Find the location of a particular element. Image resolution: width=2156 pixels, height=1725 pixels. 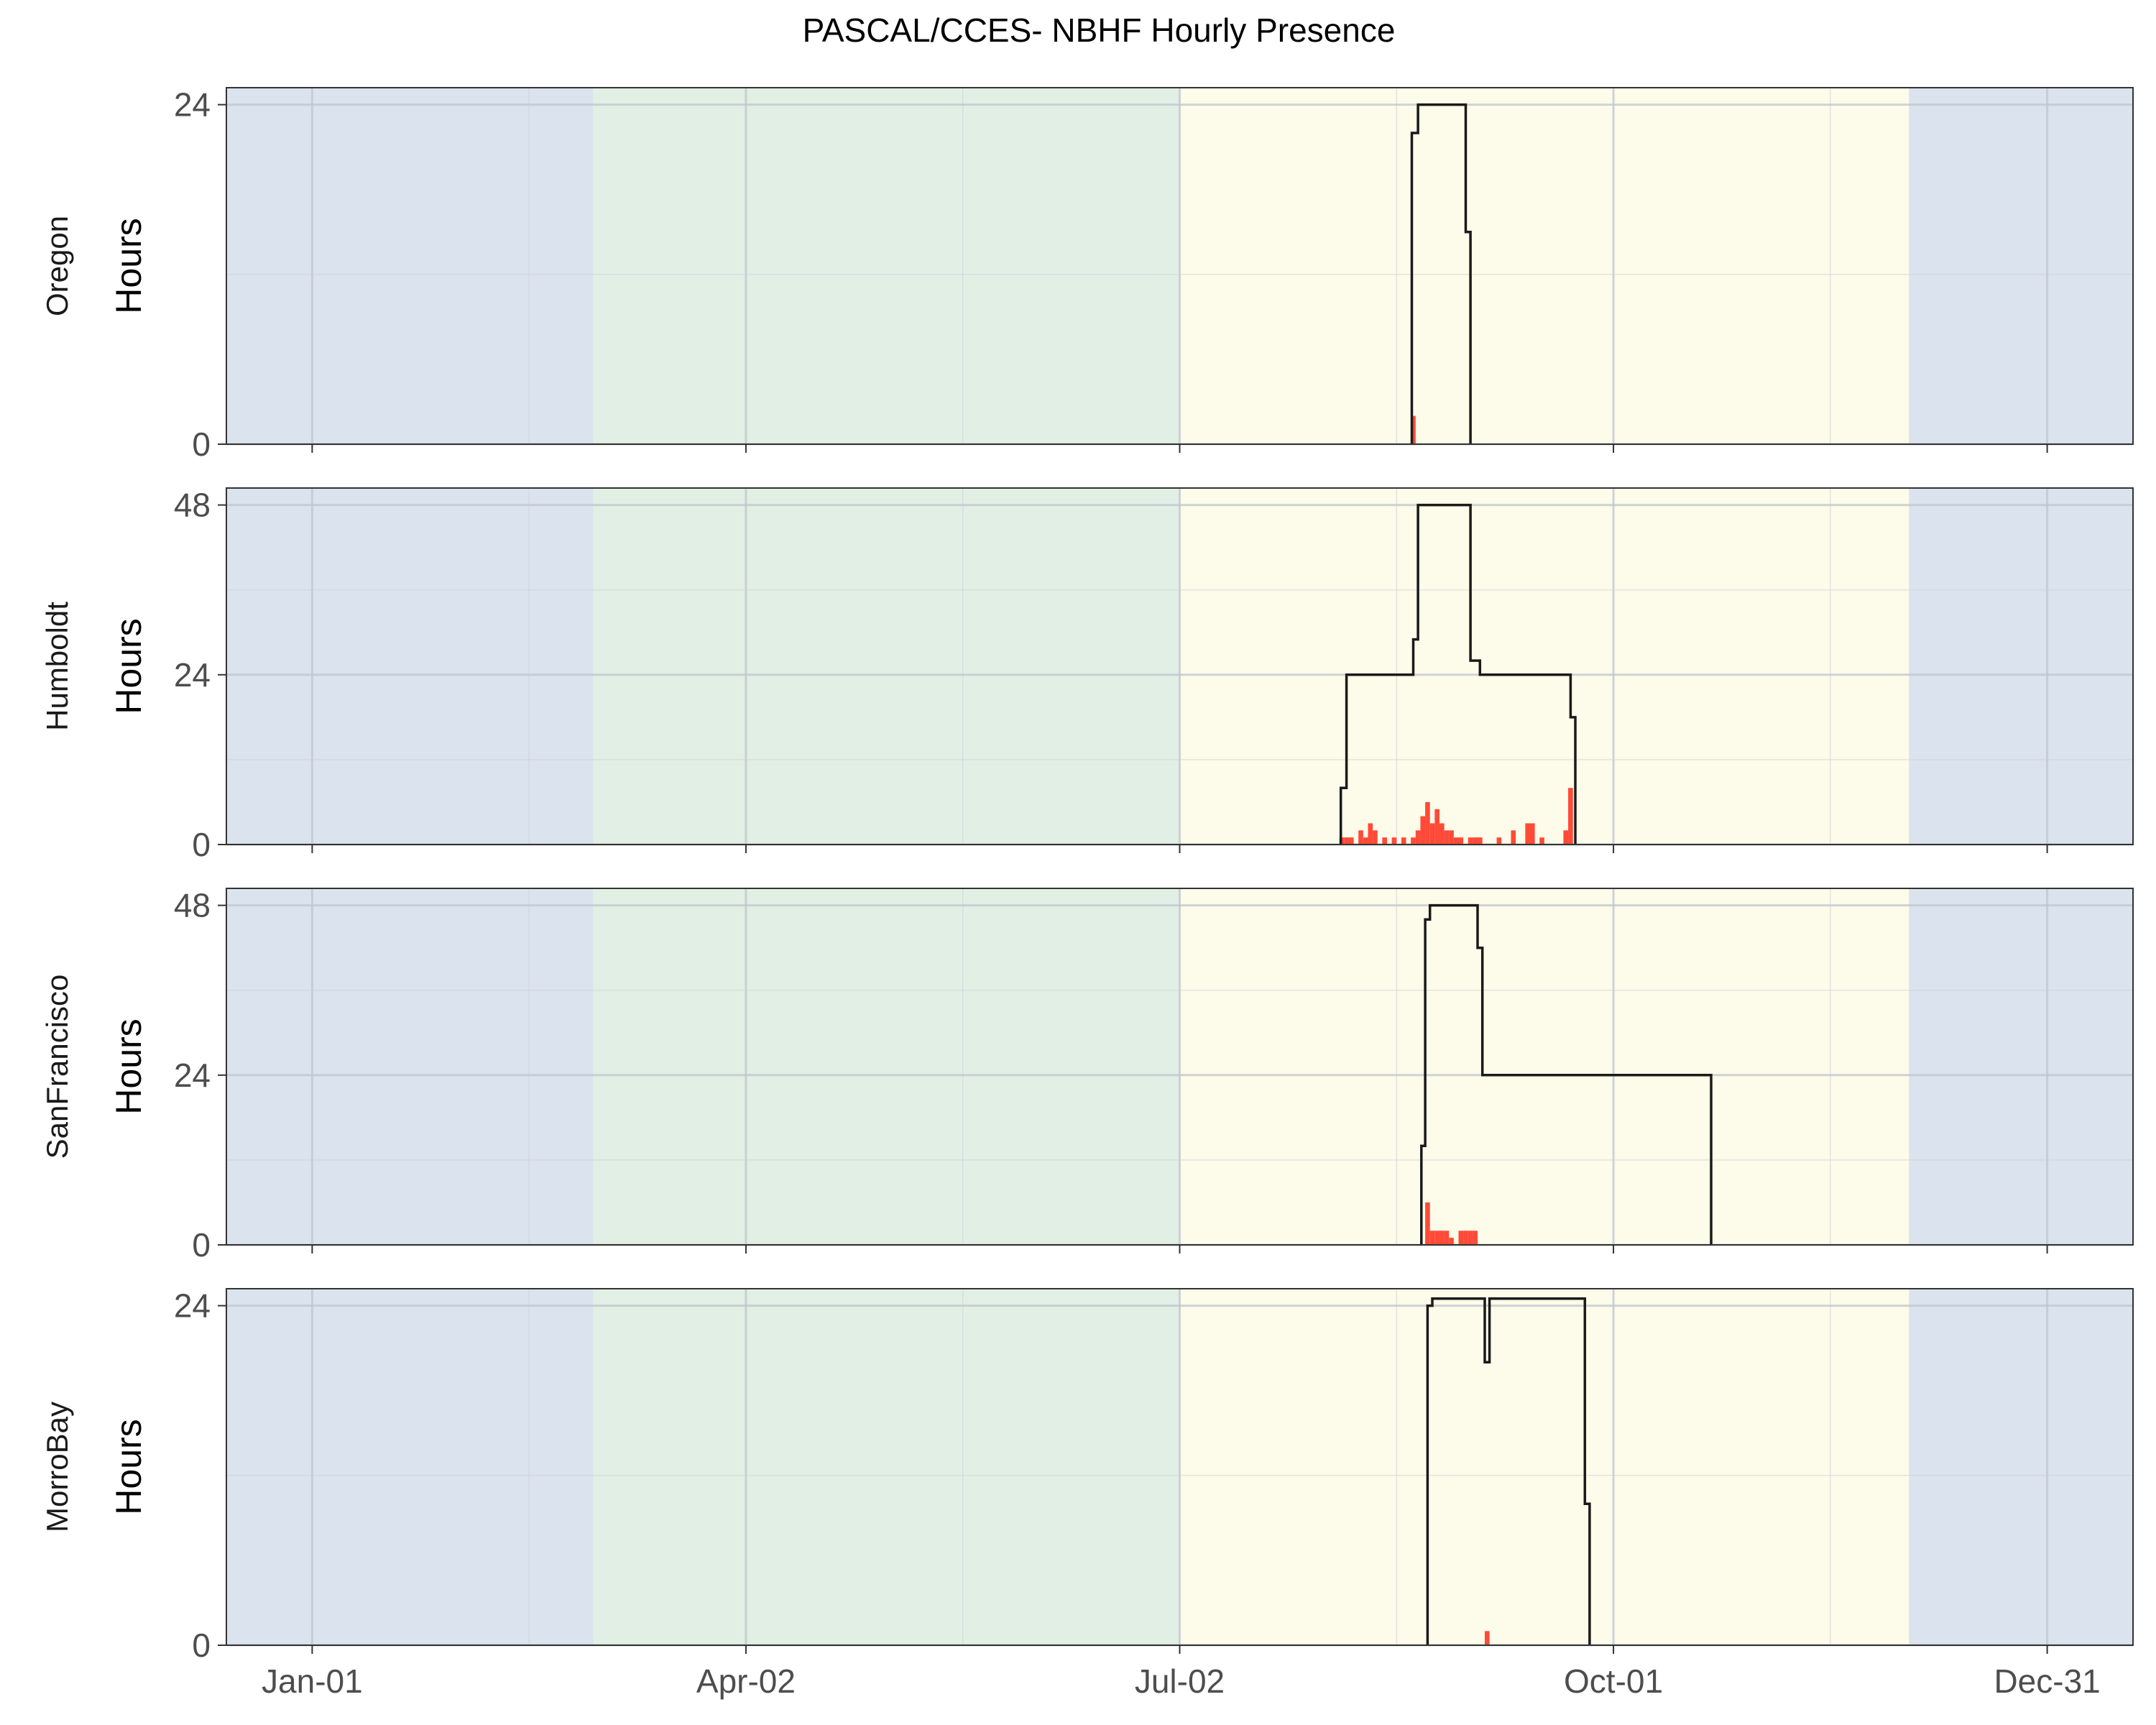

panel-3-ylabel: Hours is located at coordinates (129, 1066).